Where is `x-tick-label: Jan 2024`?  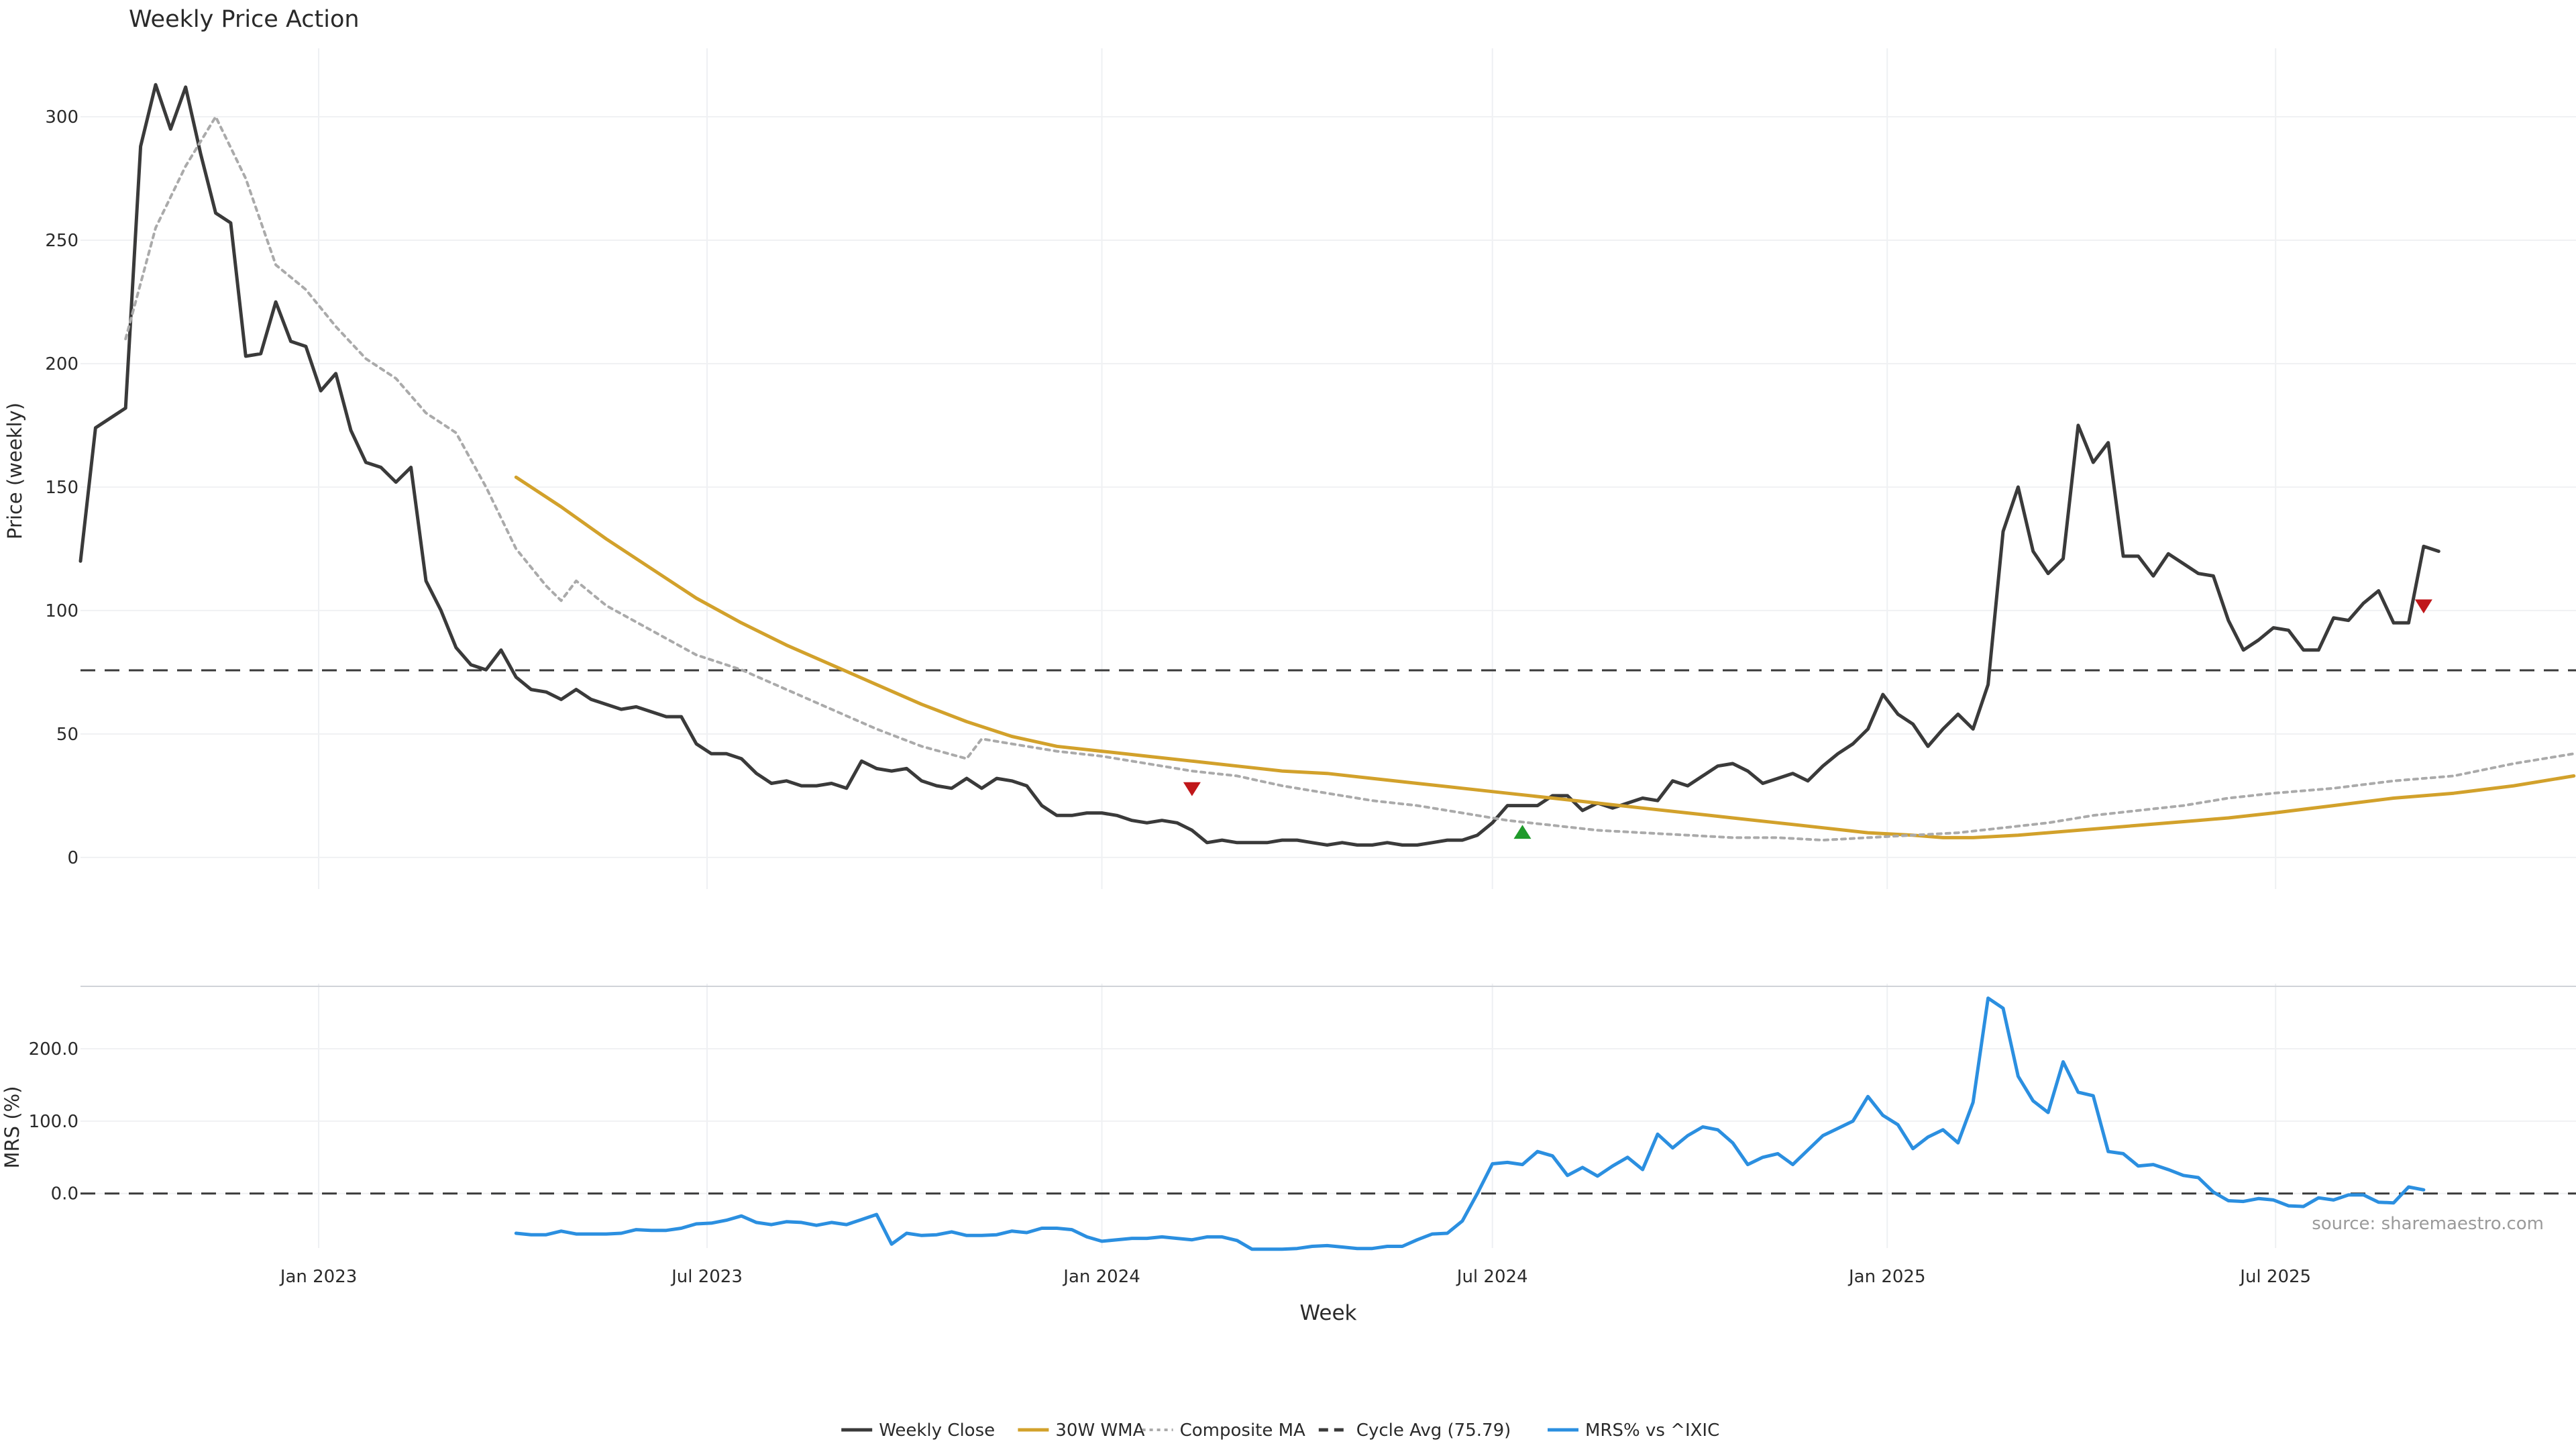
x-tick-label: Jan 2024 is located at coordinates (1101, 1277).